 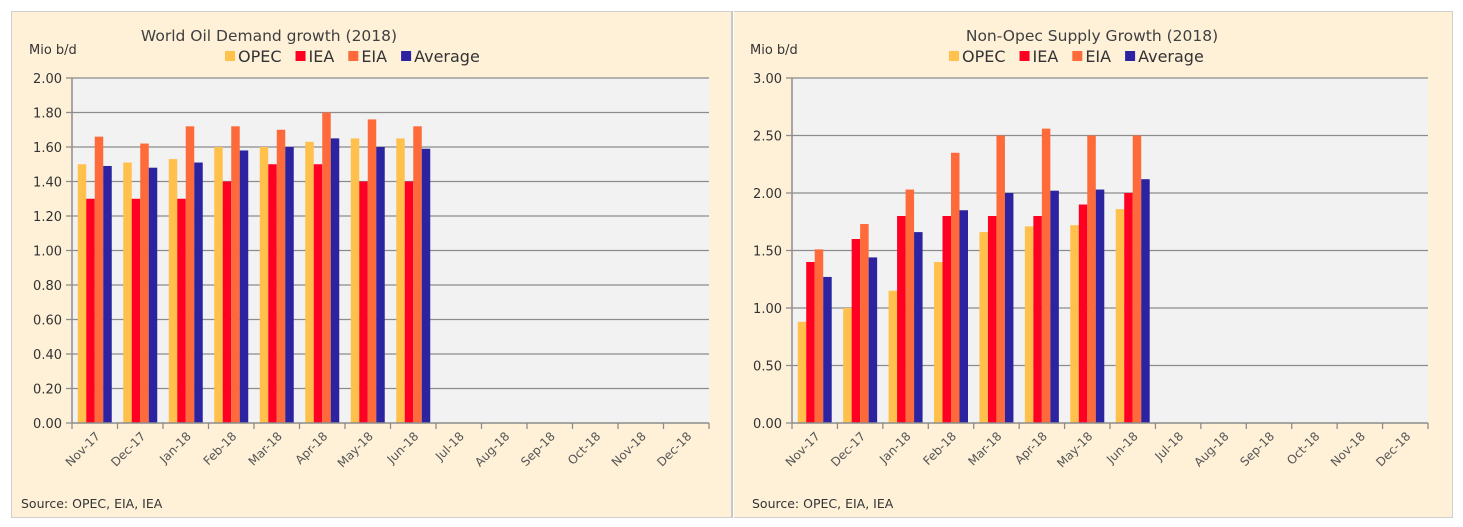 I want to click on x-tick-label: Nov-18, so click(x=629, y=449).